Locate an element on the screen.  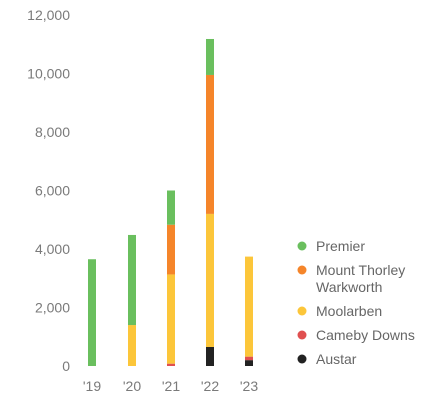
x-tick-label: '21 is located at coordinates (171, 386).